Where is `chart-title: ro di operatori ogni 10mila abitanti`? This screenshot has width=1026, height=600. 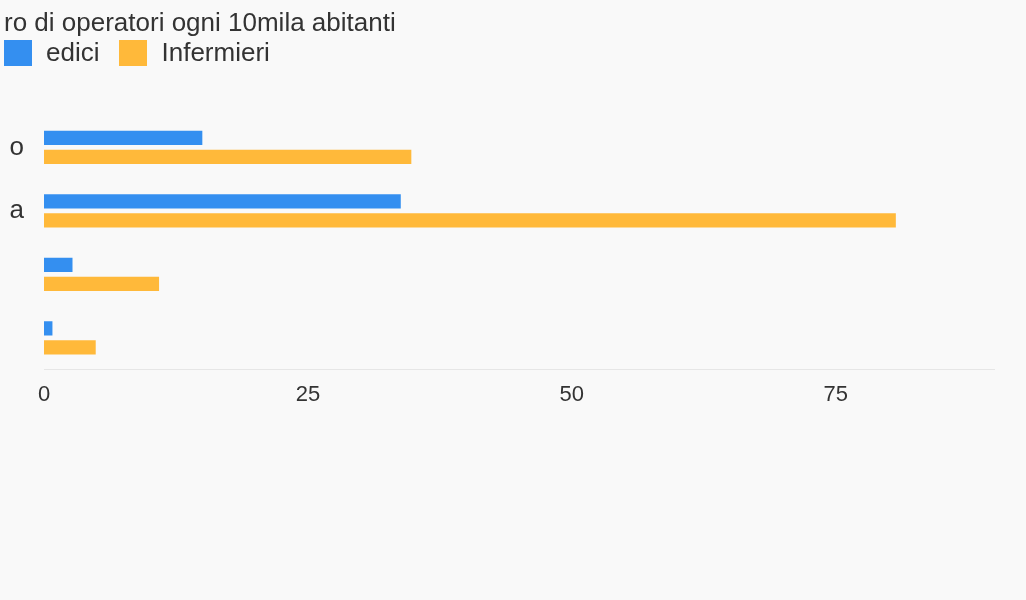
chart-title: ro di operatori ogni 10mila abitanti is located at coordinates (200, 22).